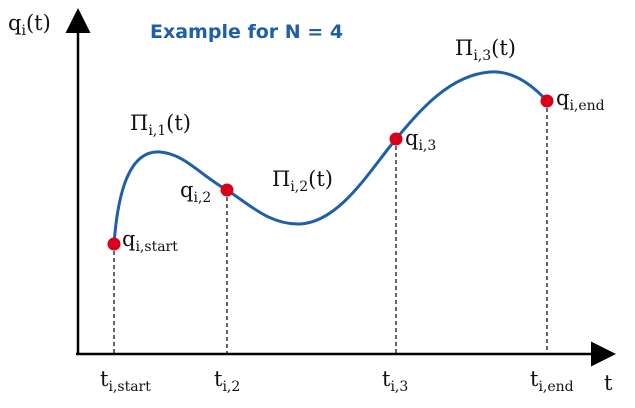 The width and height of the screenshot is (635, 408). What do you see at coordinates (195, 192) in the screenshot?
I see `point-label-2: qi,2` at bounding box center [195, 192].